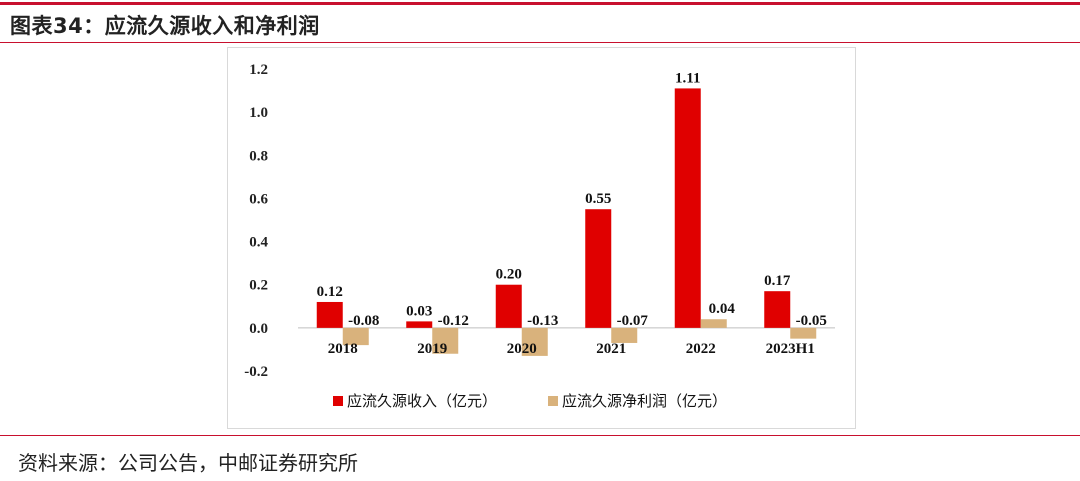  I want to click on revenue-label-2021: 0.55, so click(598, 199).